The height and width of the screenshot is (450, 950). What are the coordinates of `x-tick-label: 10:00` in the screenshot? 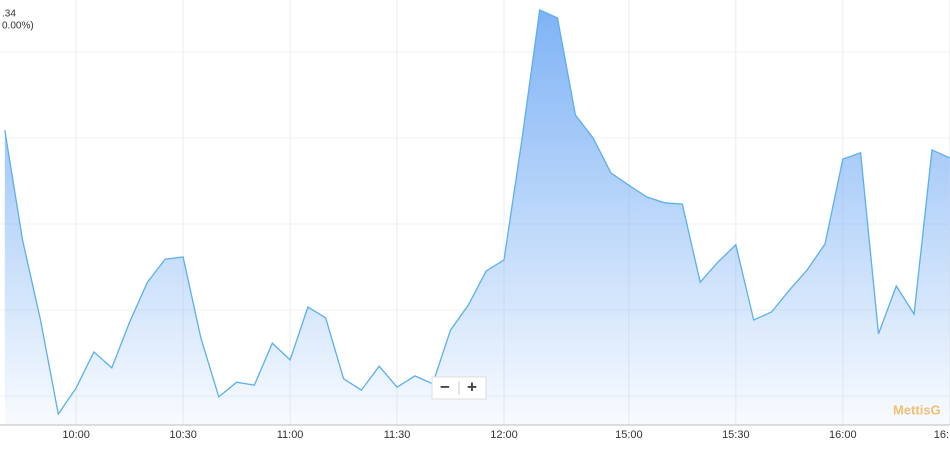 It's located at (76, 435).